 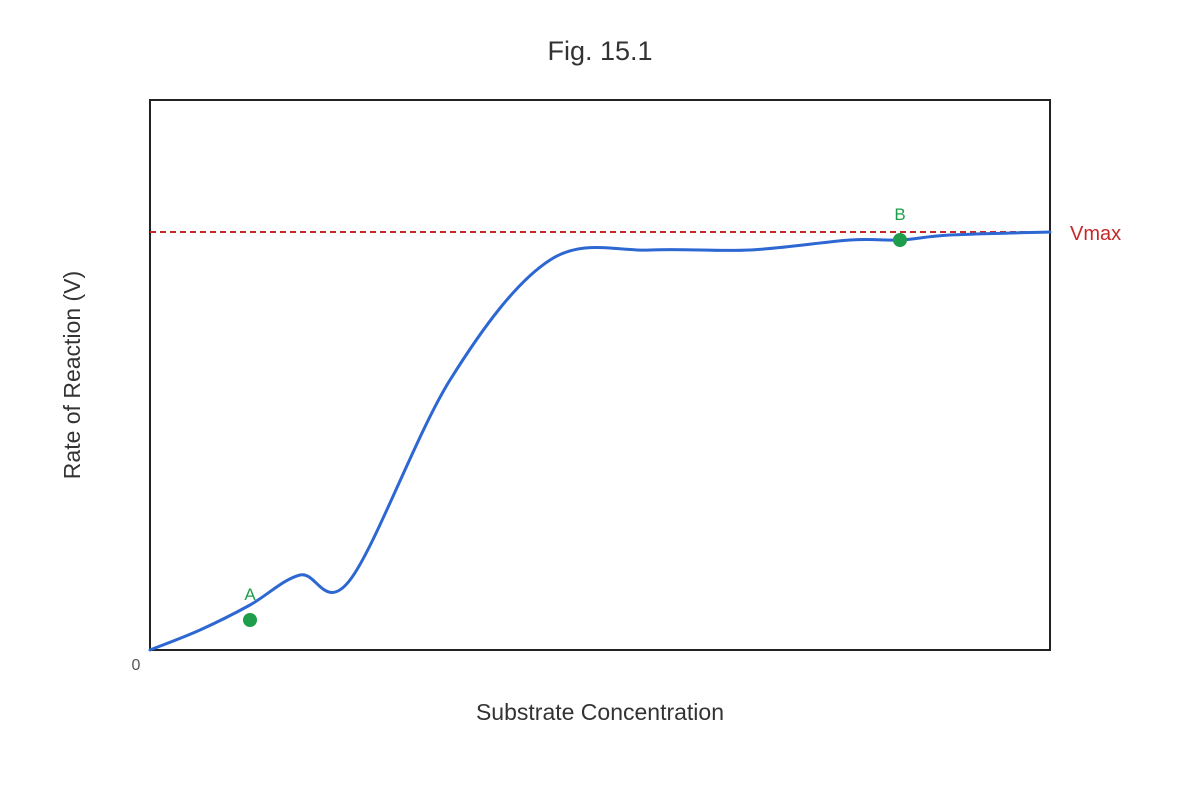 I want to click on vmax-label: Vmax, so click(x=1095, y=234).